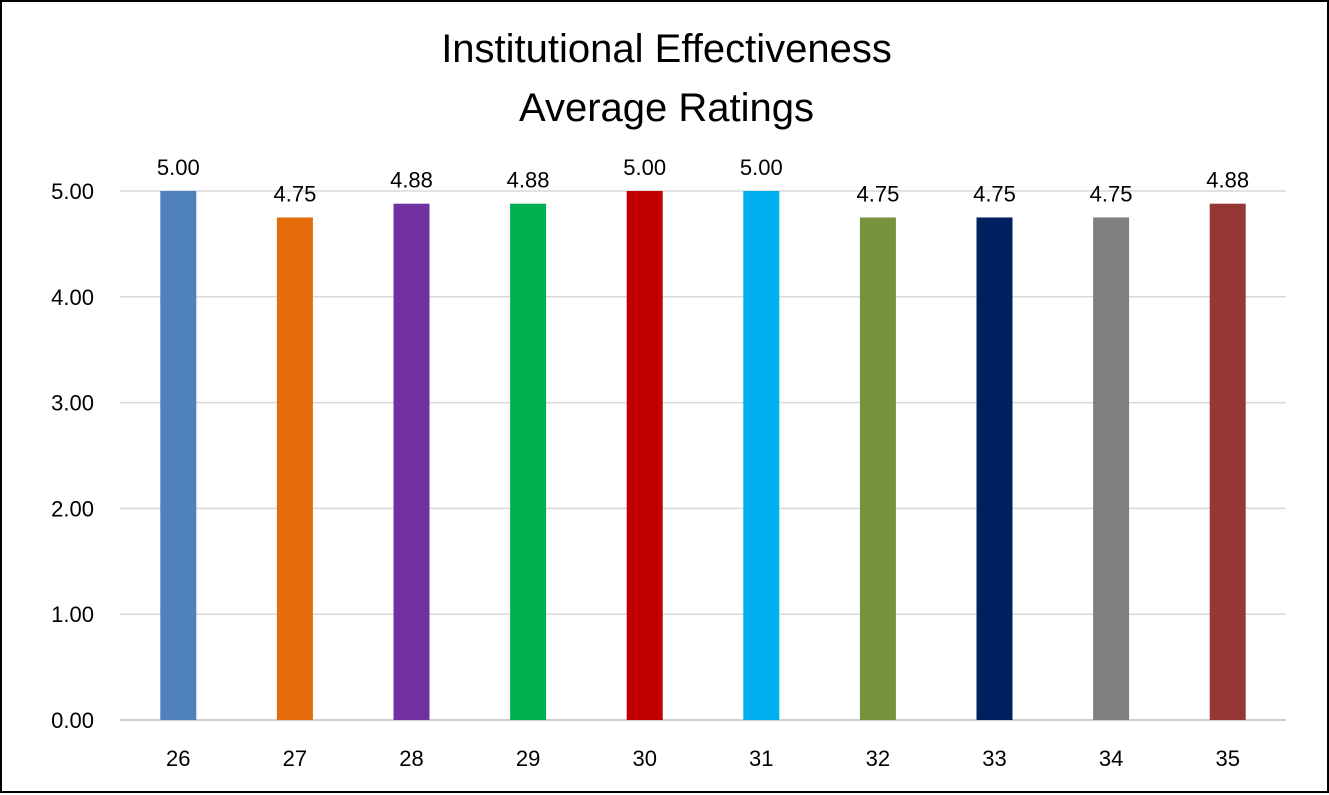  I want to click on data-labels: 5.00 4.75 4.88 4.88 5.00 5.00 4.75 4.75 4.75 4.88, so click(703, 180).